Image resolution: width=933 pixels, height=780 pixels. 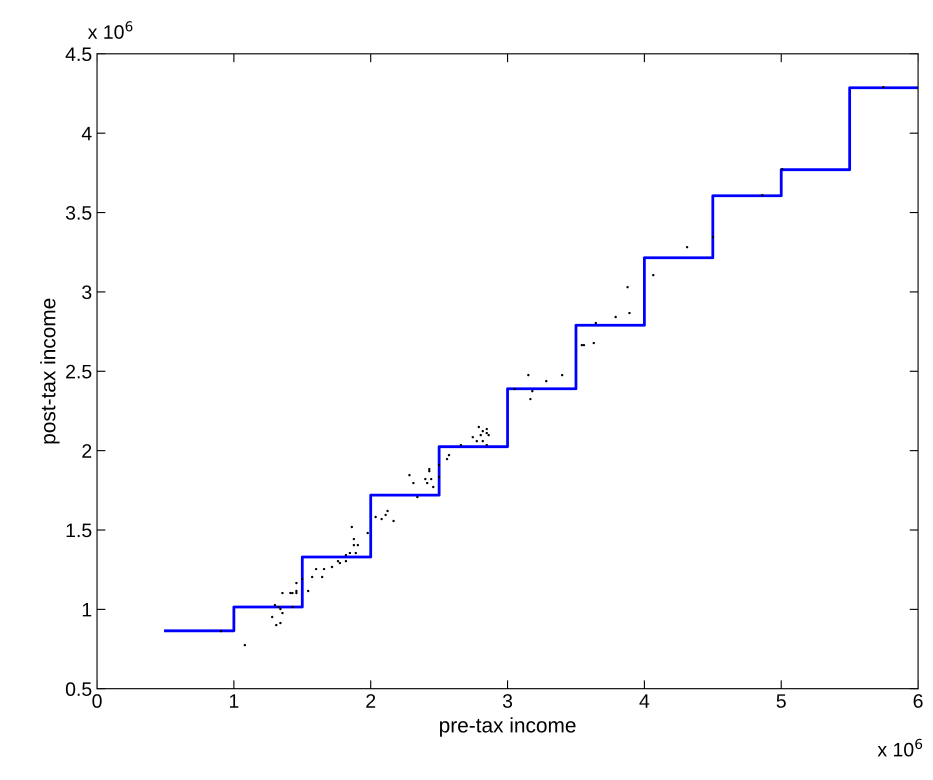 What do you see at coordinates (781, 701) in the screenshot?
I see `x-tick-label: 5` at bounding box center [781, 701].